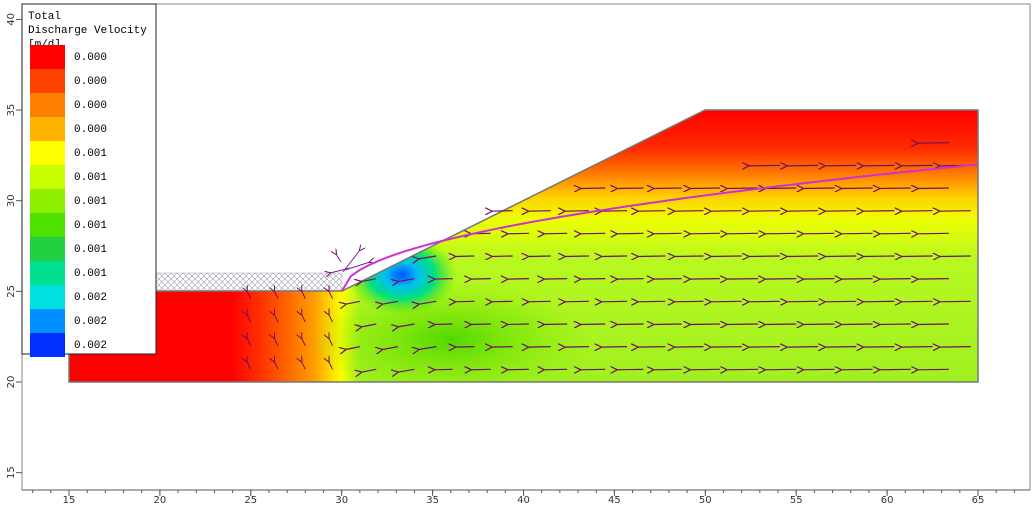  What do you see at coordinates (69, 500) in the screenshot?
I see `x-tick-label: 15` at bounding box center [69, 500].